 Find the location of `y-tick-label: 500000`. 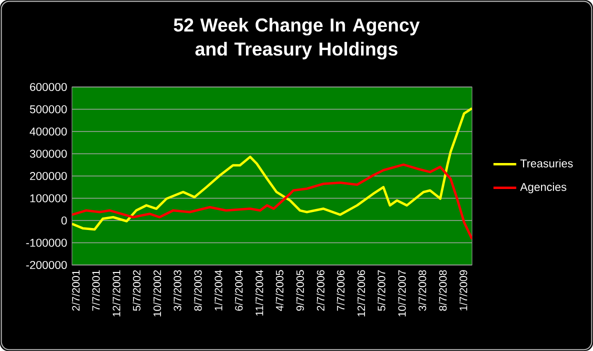

y-tick-label: 500000 is located at coordinates (48, 109).